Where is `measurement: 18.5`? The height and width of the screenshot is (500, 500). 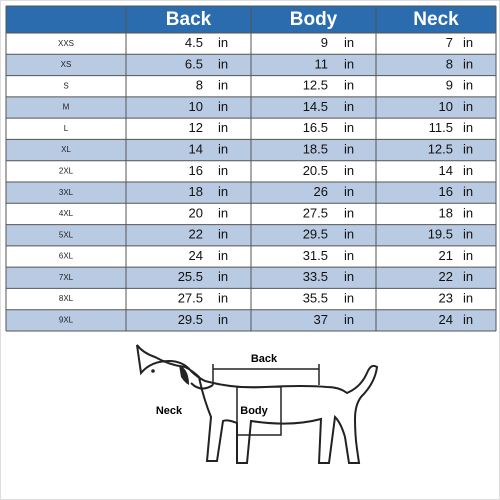 measurement: 18.5 is located at coordinates (315, 149).